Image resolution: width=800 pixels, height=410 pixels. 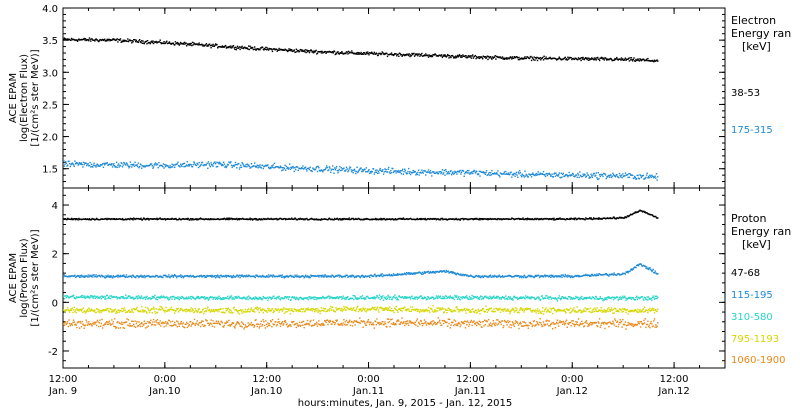 What do you see at coordinates (756, 46) in the screenshot?
I see `legend-title: [keV]` at bounding box center [756, 46].